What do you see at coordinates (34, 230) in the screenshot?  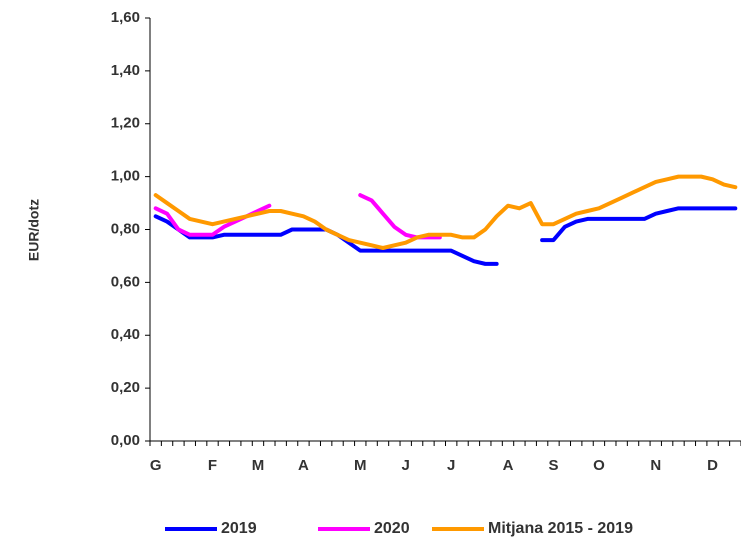 I see `y-axis-label: EUR/dotz` at bounding box center [34, 230].